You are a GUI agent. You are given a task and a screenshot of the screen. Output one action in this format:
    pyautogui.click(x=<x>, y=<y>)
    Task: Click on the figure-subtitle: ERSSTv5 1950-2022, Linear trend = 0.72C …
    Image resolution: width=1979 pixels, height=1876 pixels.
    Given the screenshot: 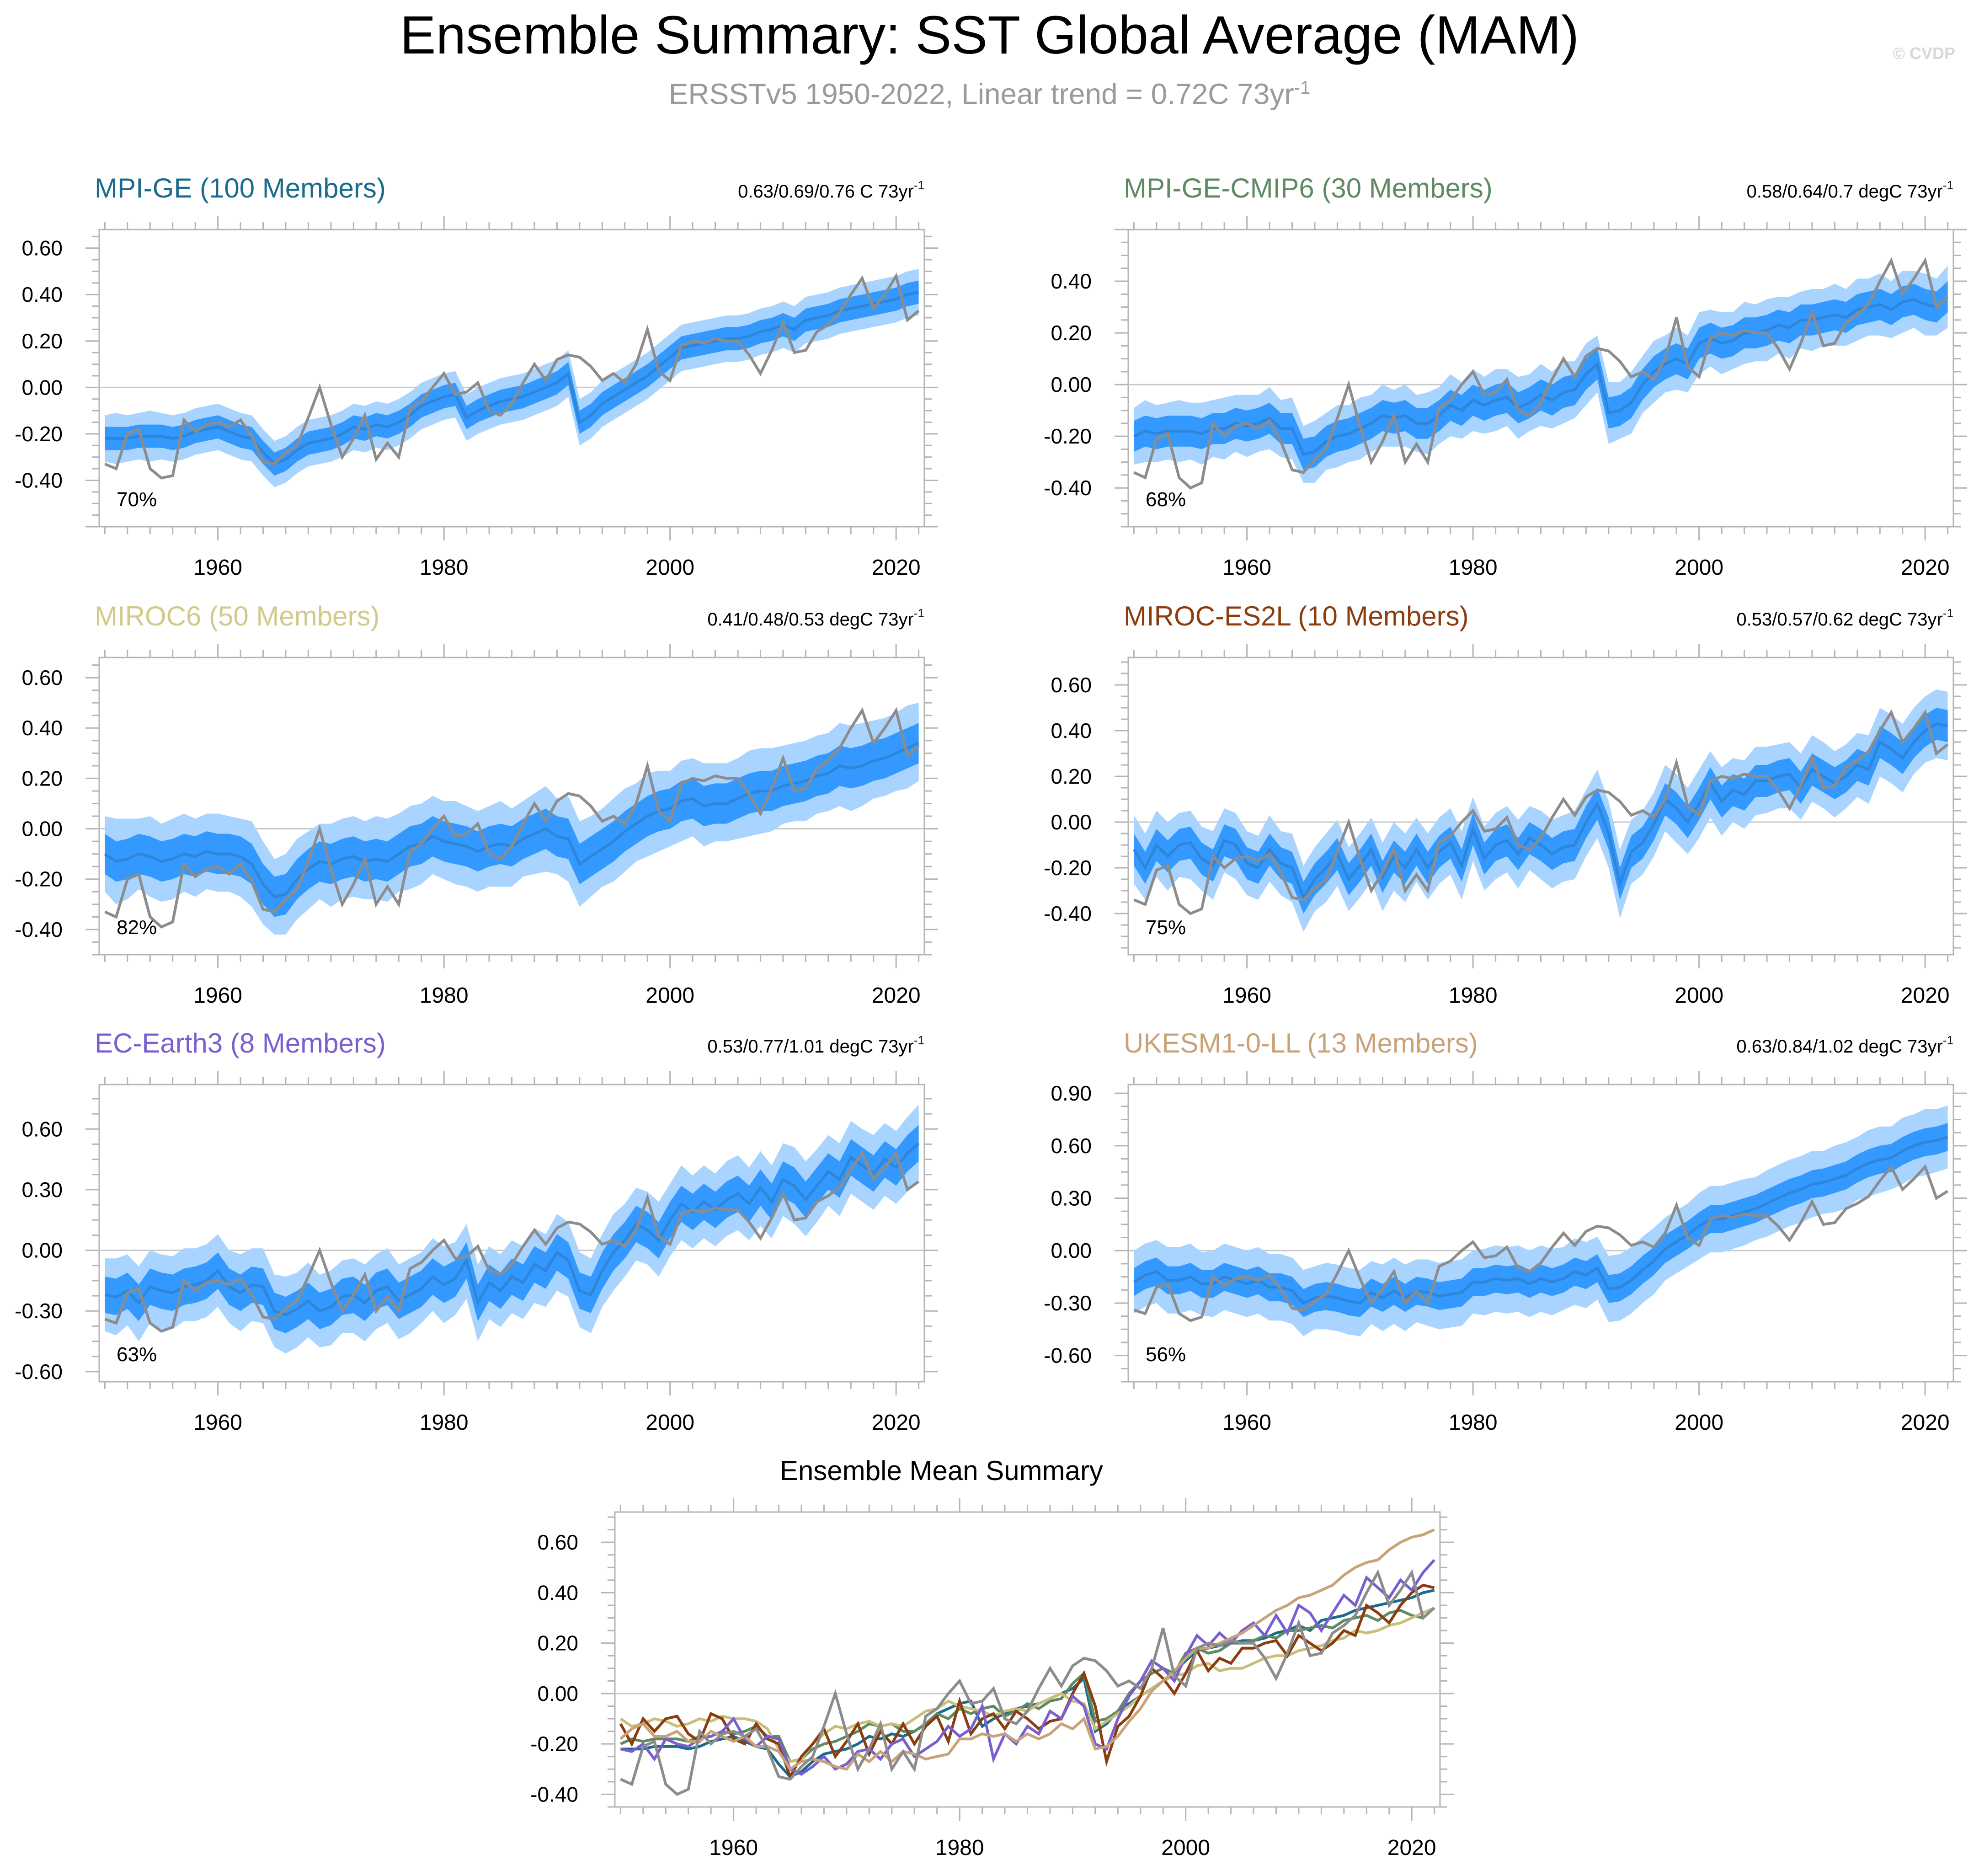 What is the action you would take?
    pyautogui.click(x=989, y=93)
    